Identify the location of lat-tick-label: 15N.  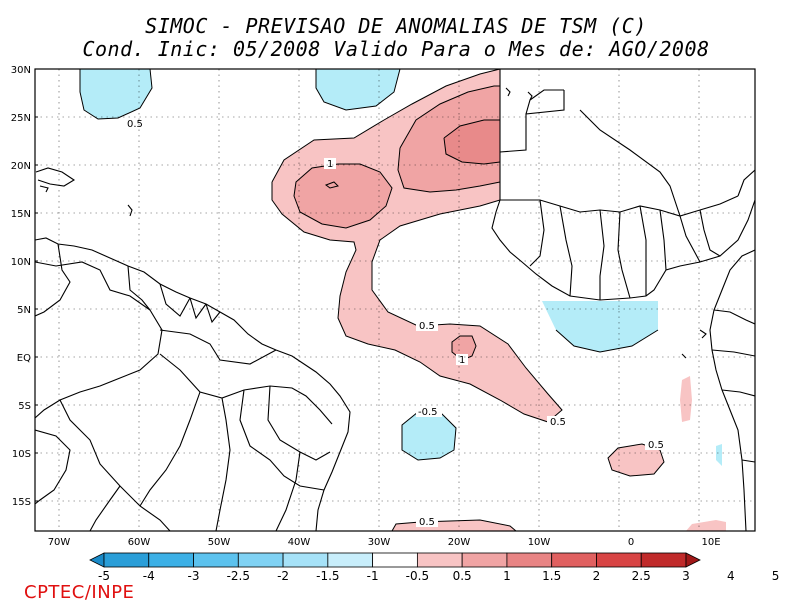
(21, 214).